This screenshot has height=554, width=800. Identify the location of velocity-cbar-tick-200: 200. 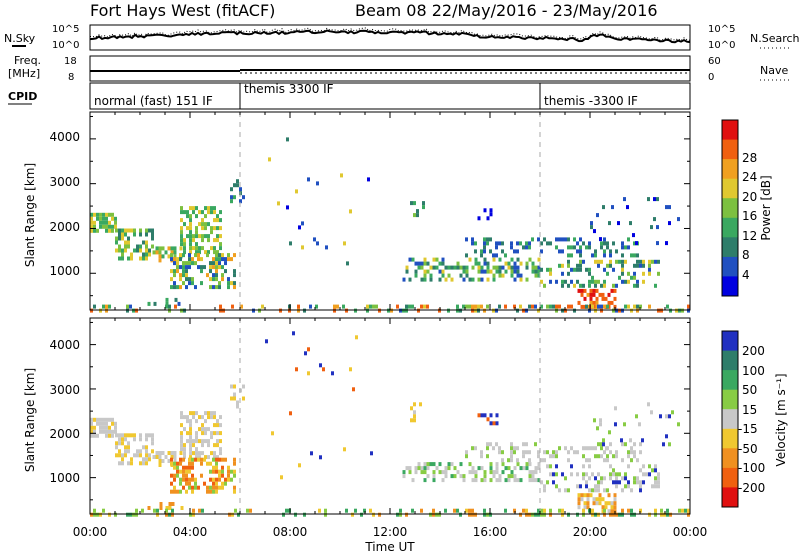
(753, 351).